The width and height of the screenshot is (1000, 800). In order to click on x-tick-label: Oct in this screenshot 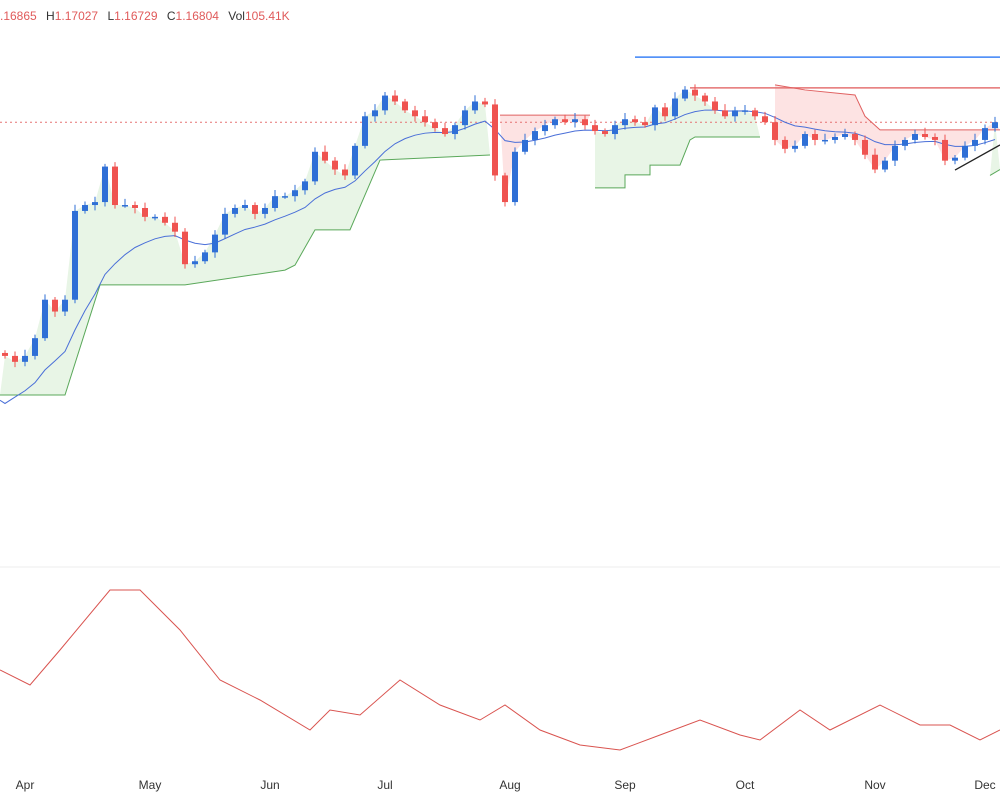, I will do `click(745, 785)`.